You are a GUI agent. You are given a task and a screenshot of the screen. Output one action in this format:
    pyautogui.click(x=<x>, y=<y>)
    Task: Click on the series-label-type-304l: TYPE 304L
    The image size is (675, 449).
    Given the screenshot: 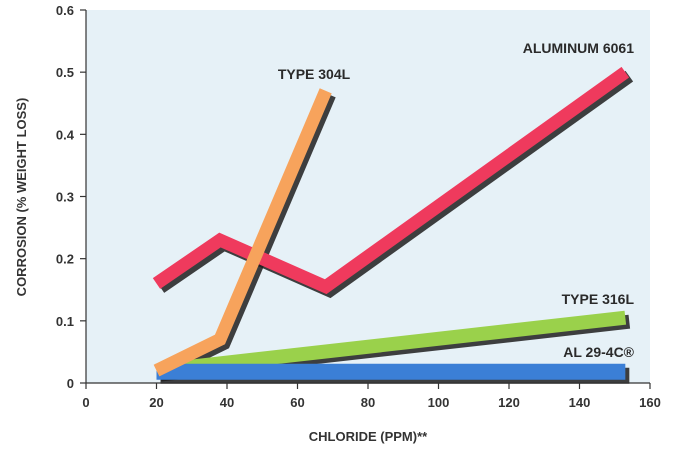 What is the action you would take?
    pyautogui.click(x=314, y=74)
    